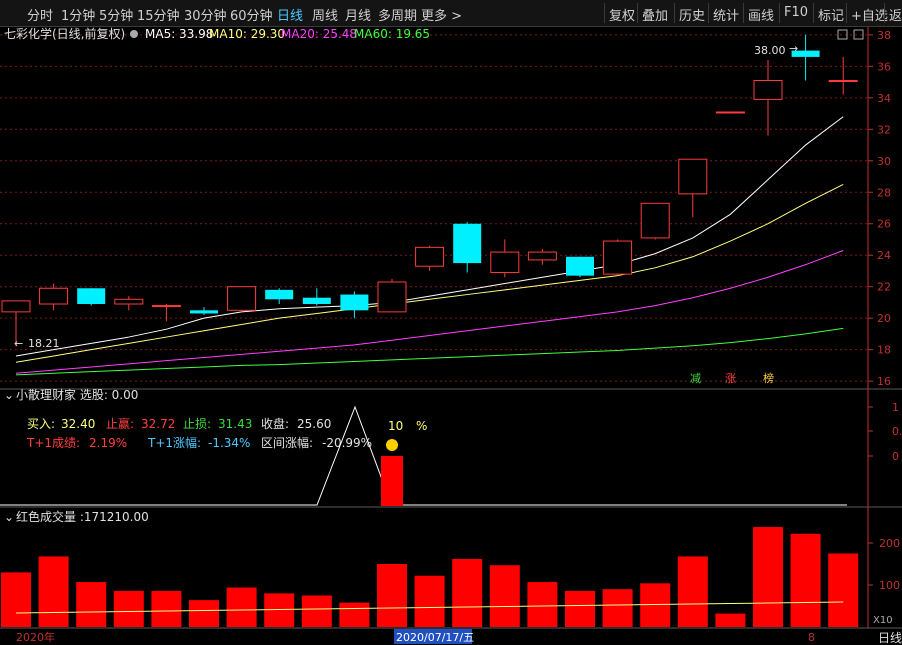 The height and width of the screenshot is (645, 902). Describe the element at coordinates (358, 16) in the screenshot. I see `tab-period-8: 月线` at that location.